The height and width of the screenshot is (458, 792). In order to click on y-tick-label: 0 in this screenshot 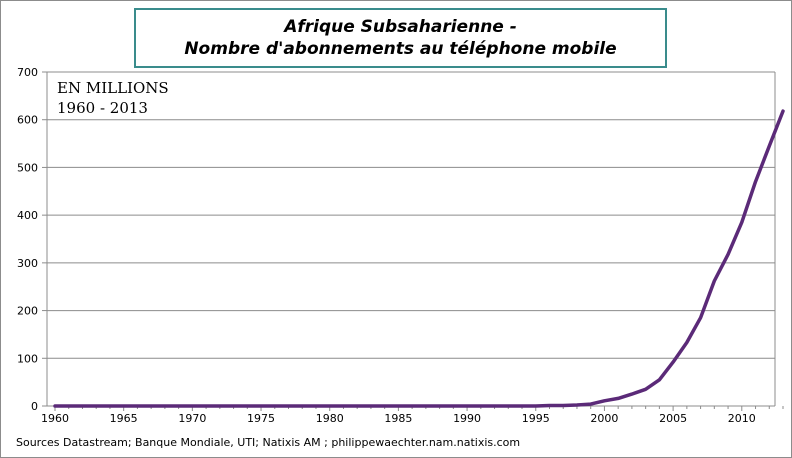, I will do `click(34, 406)`.